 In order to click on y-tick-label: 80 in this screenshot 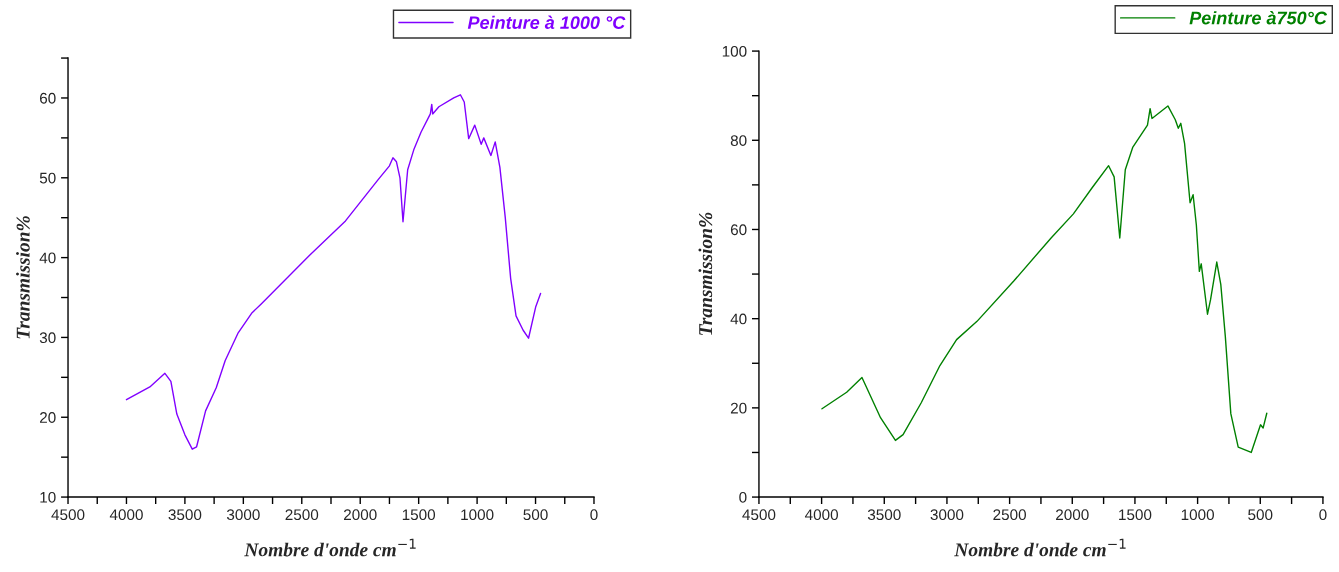, I will do `click(738, 140)`.